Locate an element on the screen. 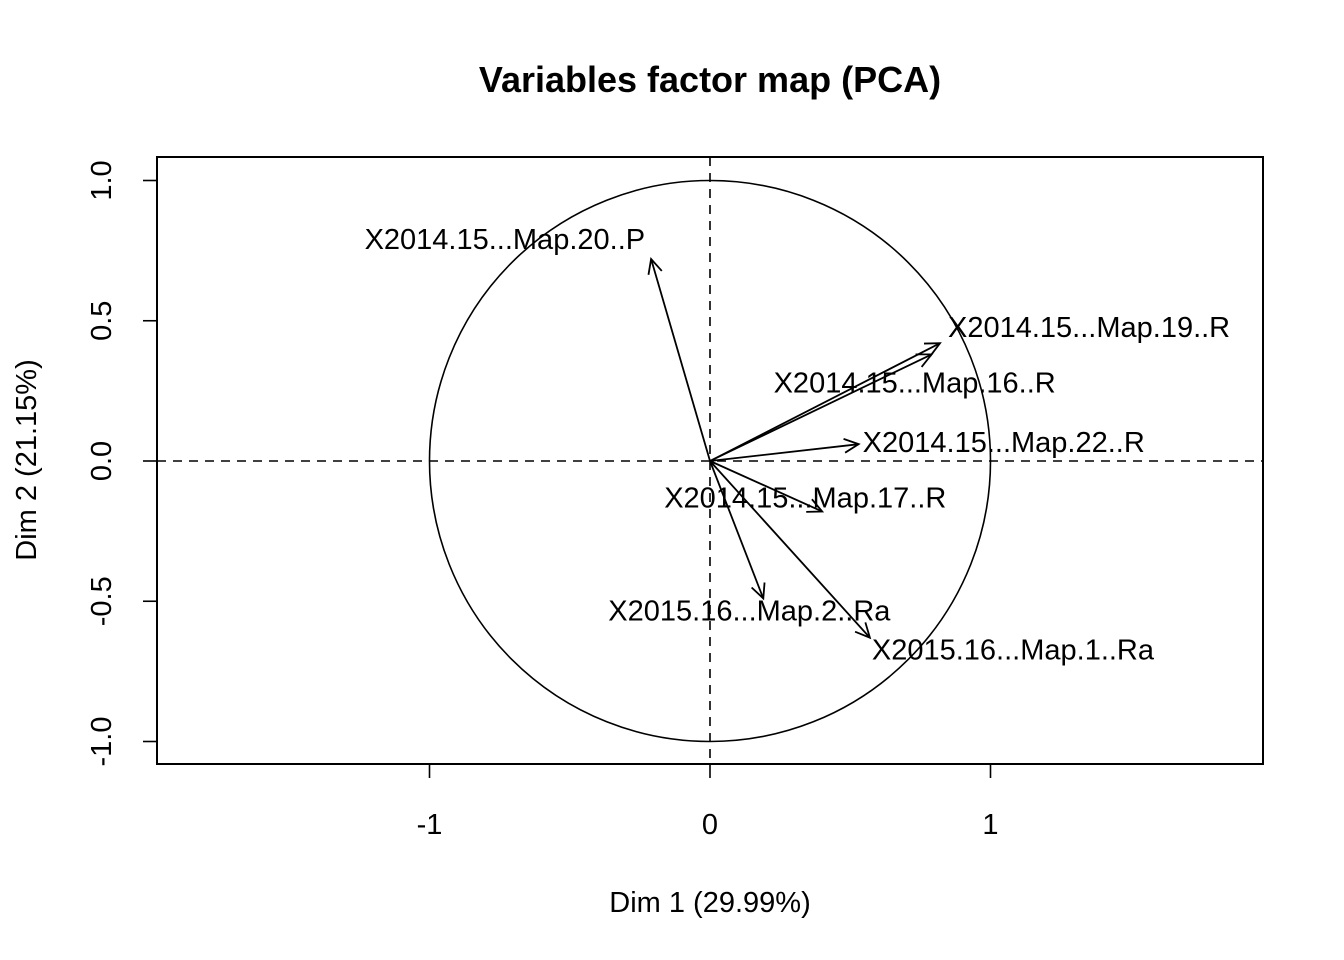  y-tick-label: 1.0 is located at coordinates (102, 180).